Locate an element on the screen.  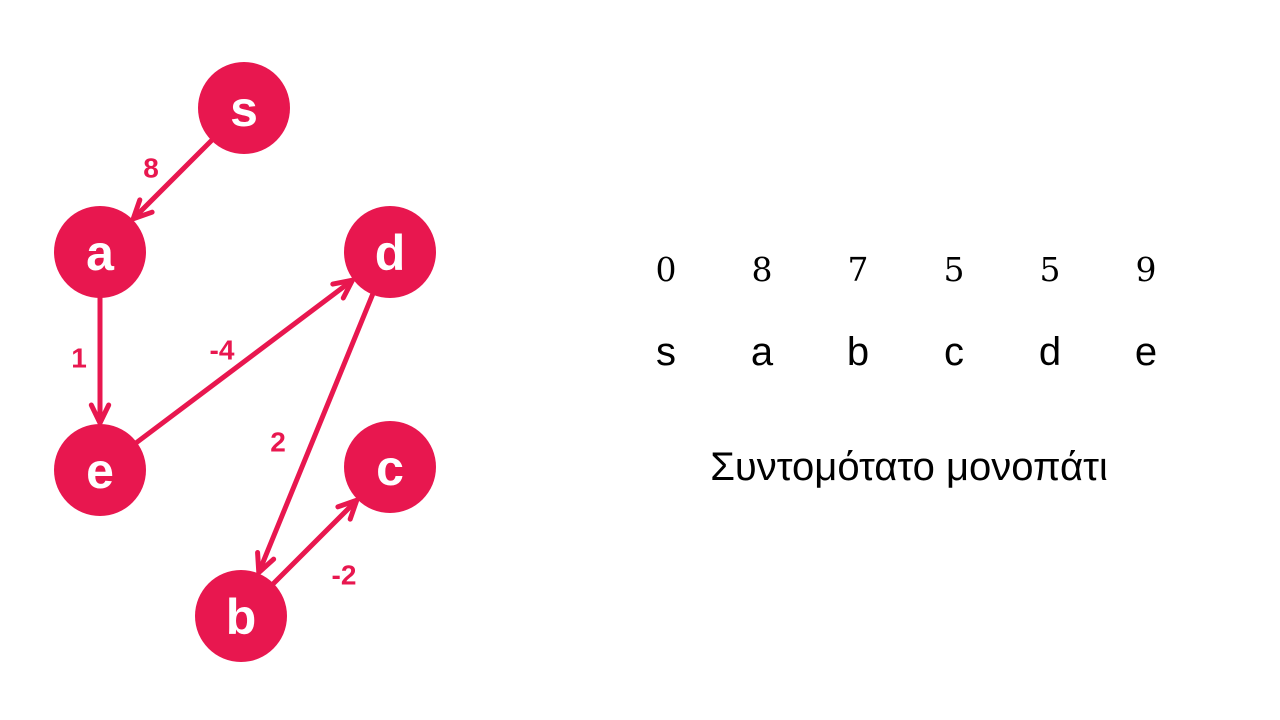
node-d-label: d is located at coordinates (390, 253).